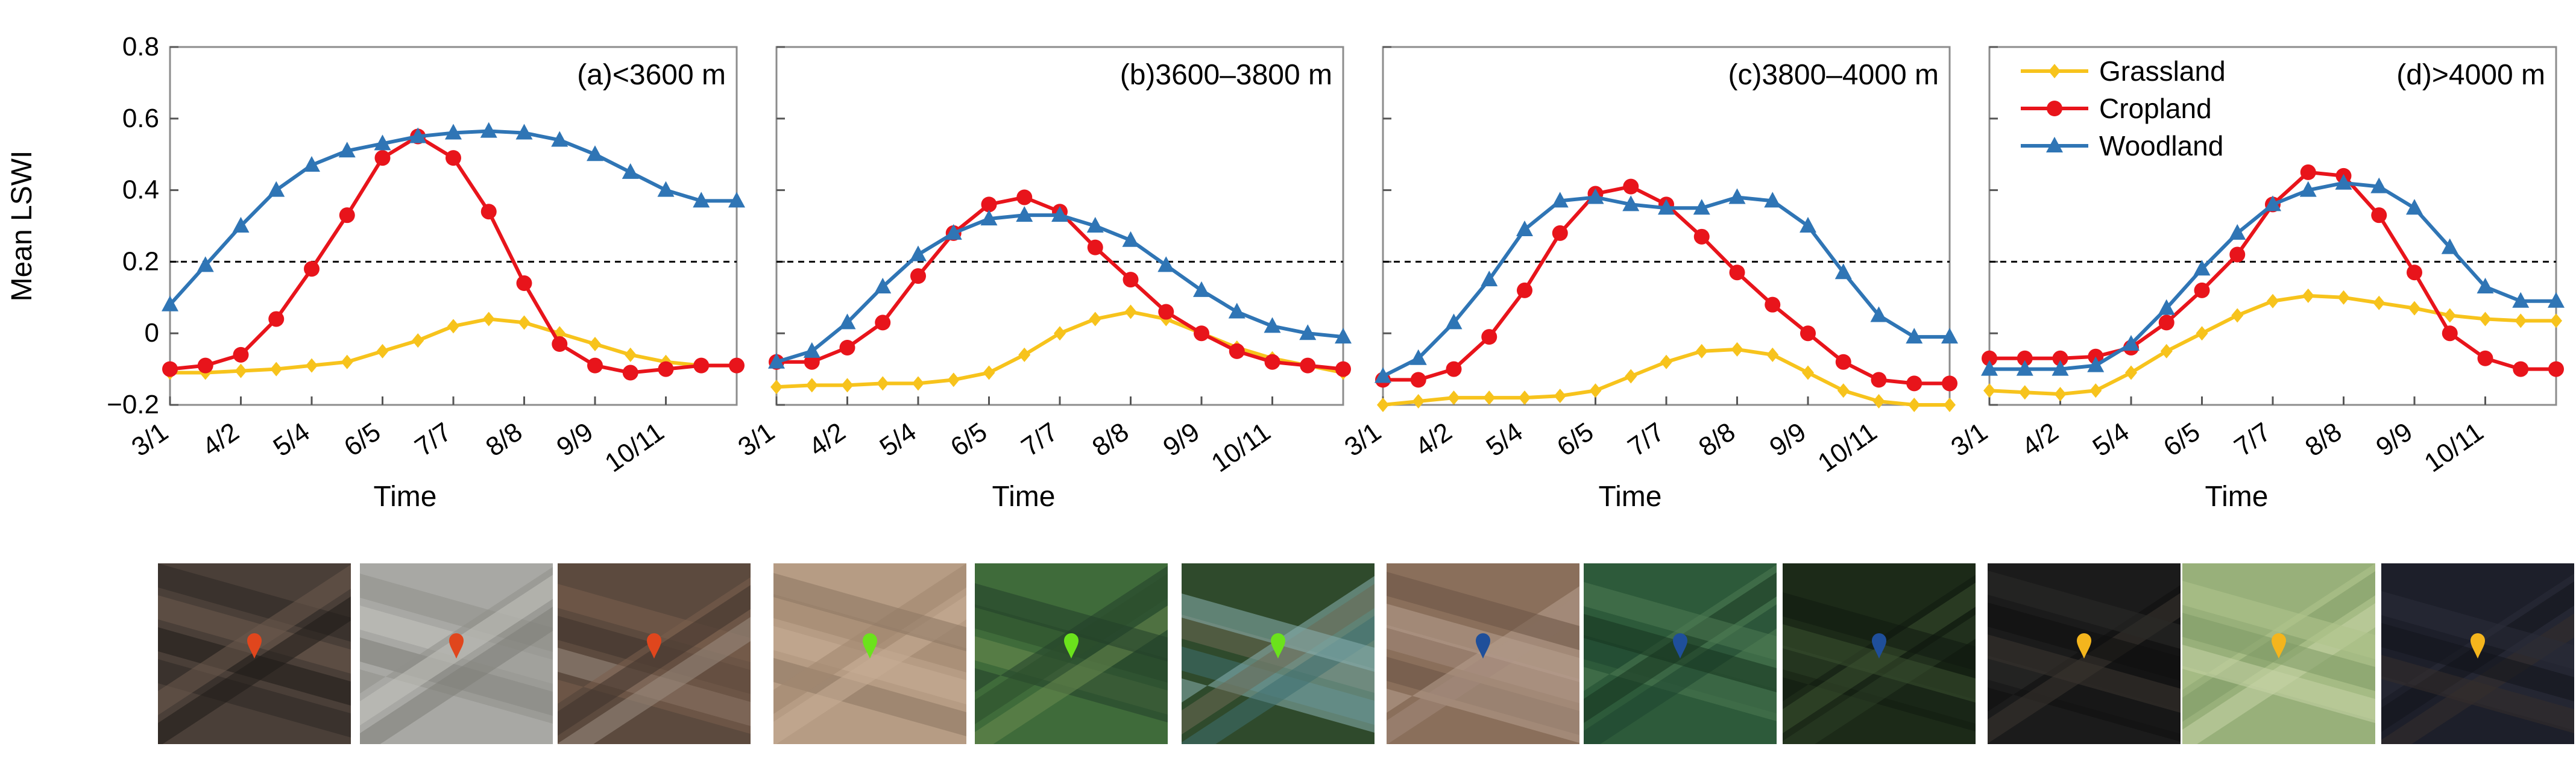 The width and height of the screenshot is (2576, 767). I want to click on thumbnail-d-grassland, so click(2084, 653).